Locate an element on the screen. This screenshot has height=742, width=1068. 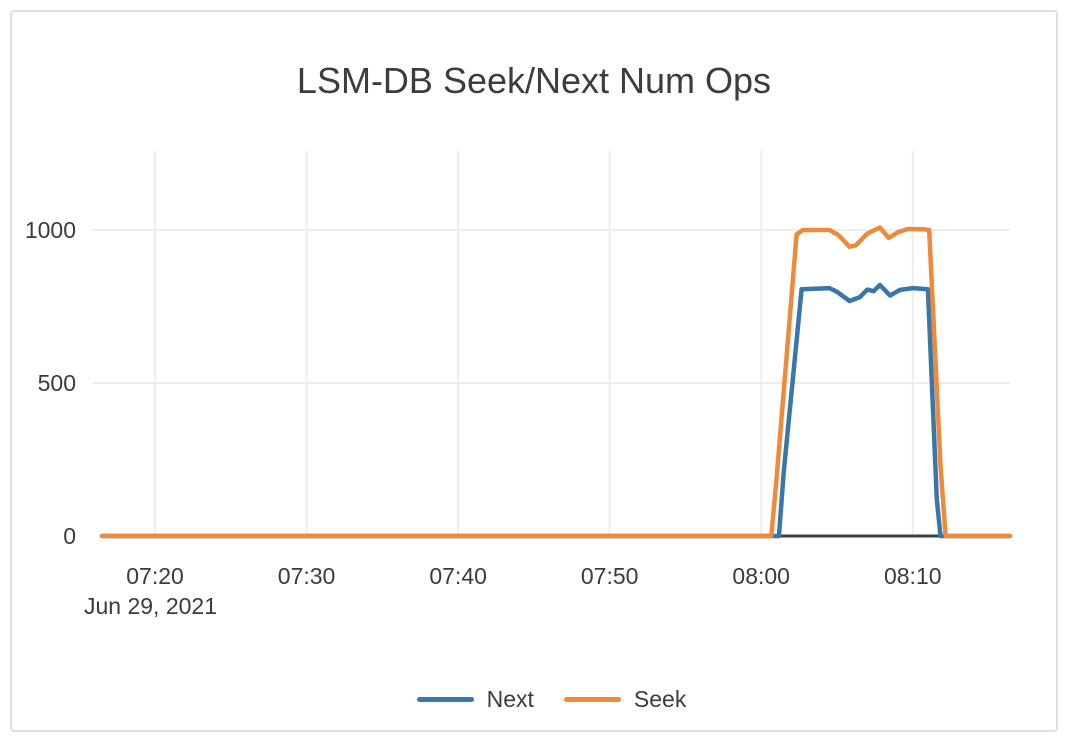
legend-item-next: Next is located at coordinates (475, 699).